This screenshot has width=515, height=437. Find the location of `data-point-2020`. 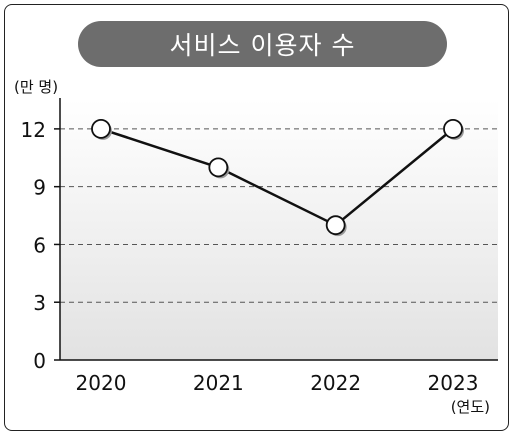

data-point-2020 is located at coordinates (101, 128).